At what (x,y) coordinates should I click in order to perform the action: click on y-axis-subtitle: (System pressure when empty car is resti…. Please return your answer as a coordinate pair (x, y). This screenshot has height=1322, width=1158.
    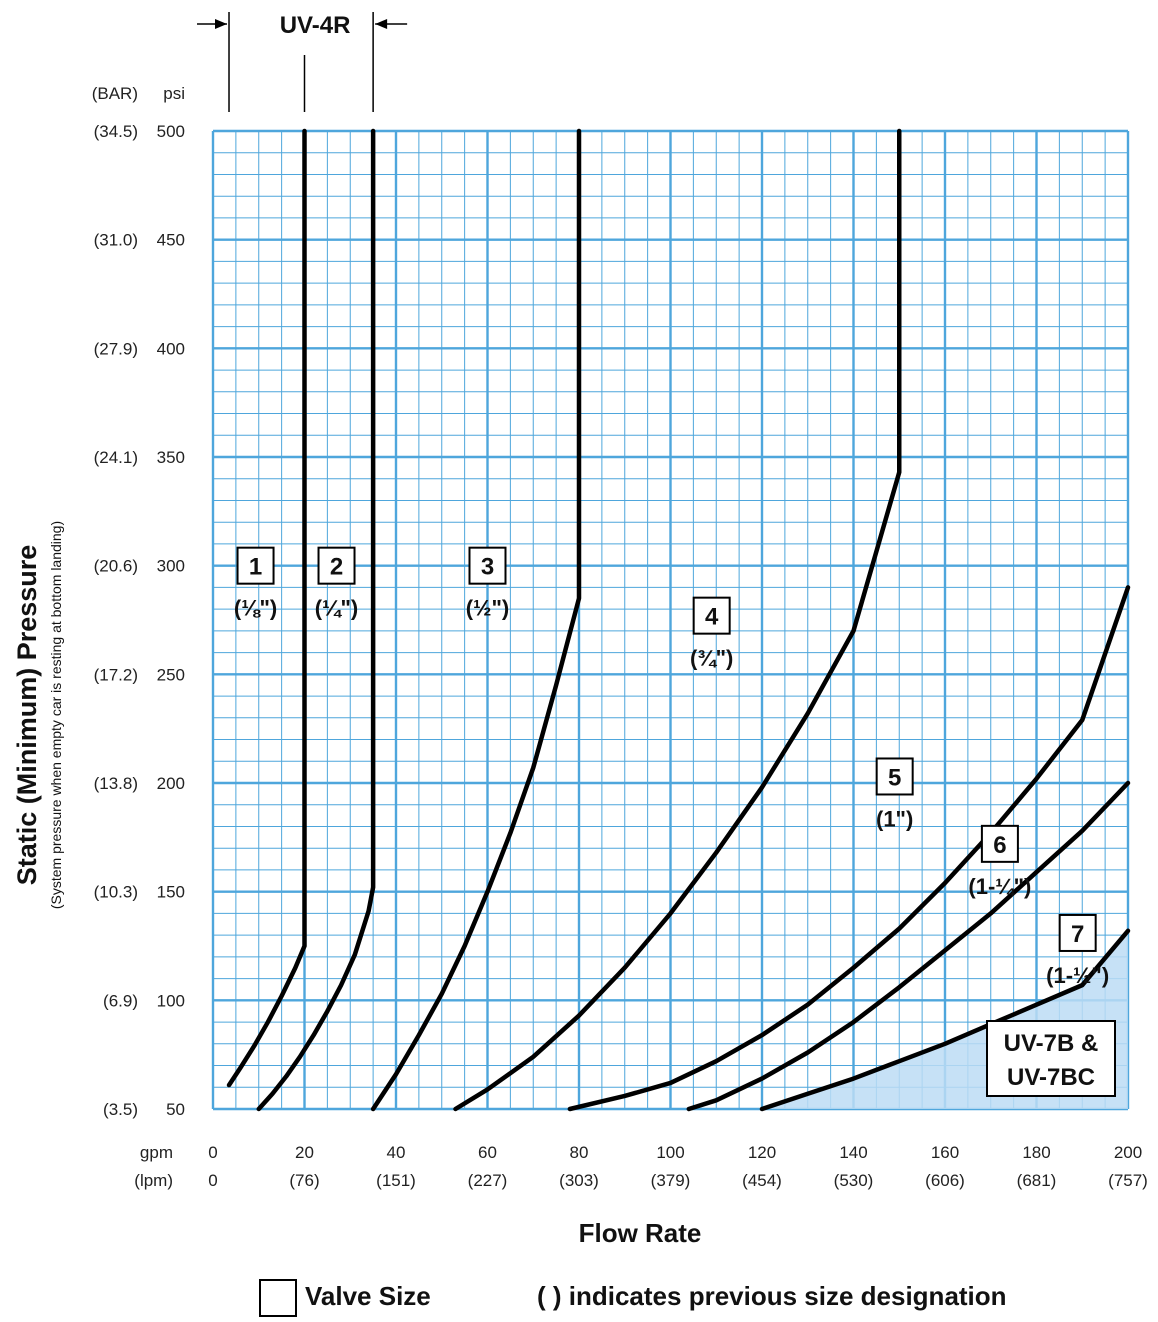
    Looking at the image, I should click on (56, 715).